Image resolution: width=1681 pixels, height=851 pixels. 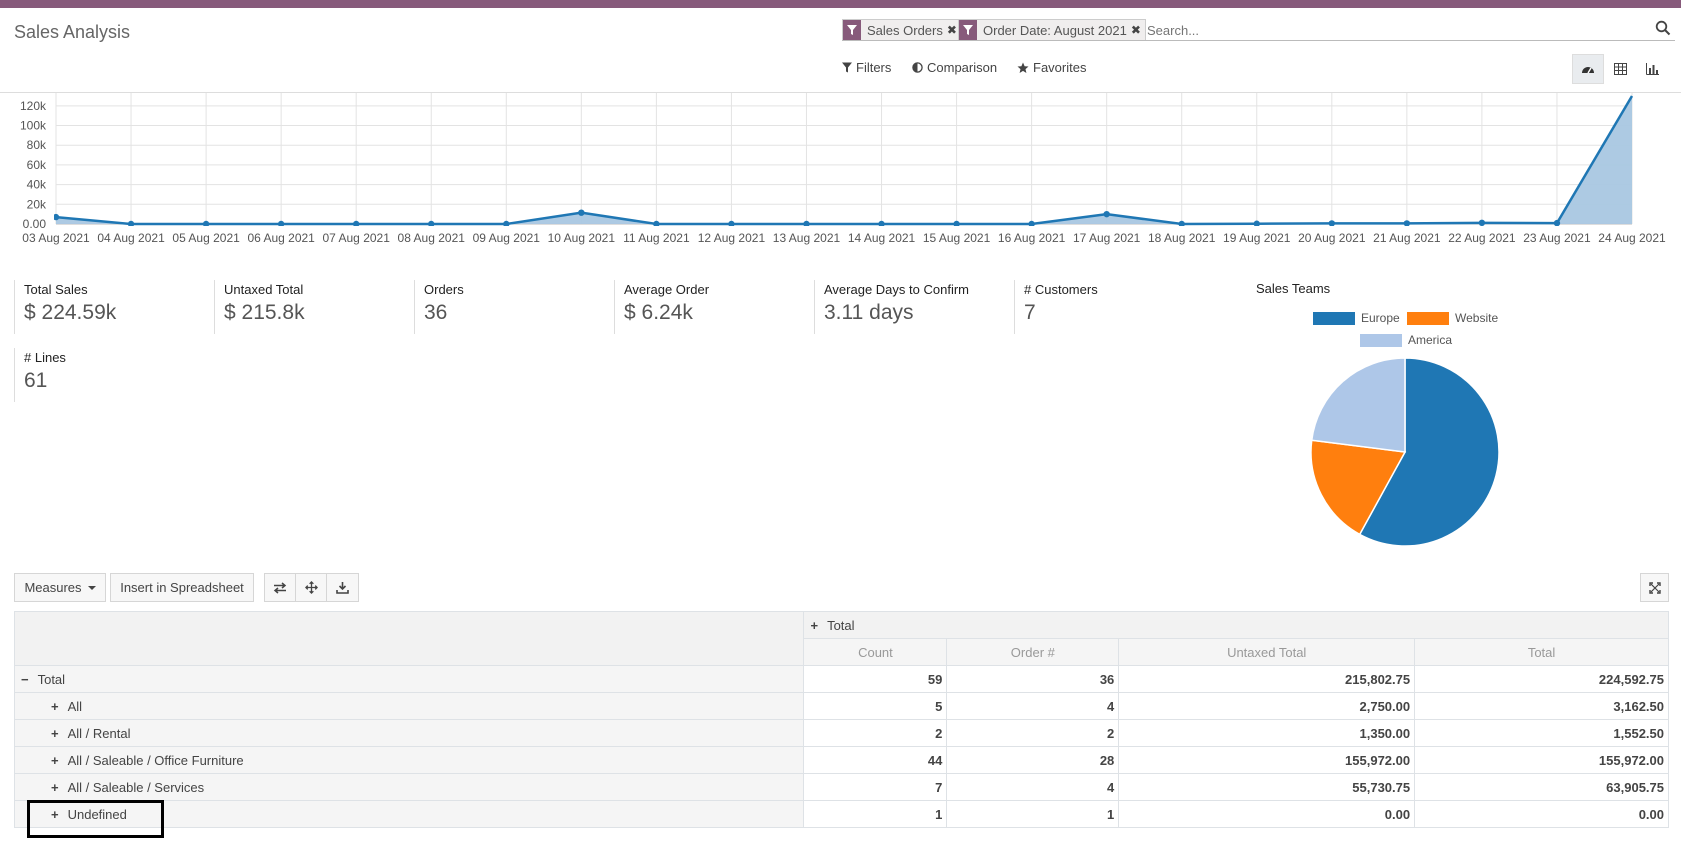 What do you see at coordinates (1406, 340) in the screenshot?
I see `legend-america: America` at bounding box center [1406, 340].